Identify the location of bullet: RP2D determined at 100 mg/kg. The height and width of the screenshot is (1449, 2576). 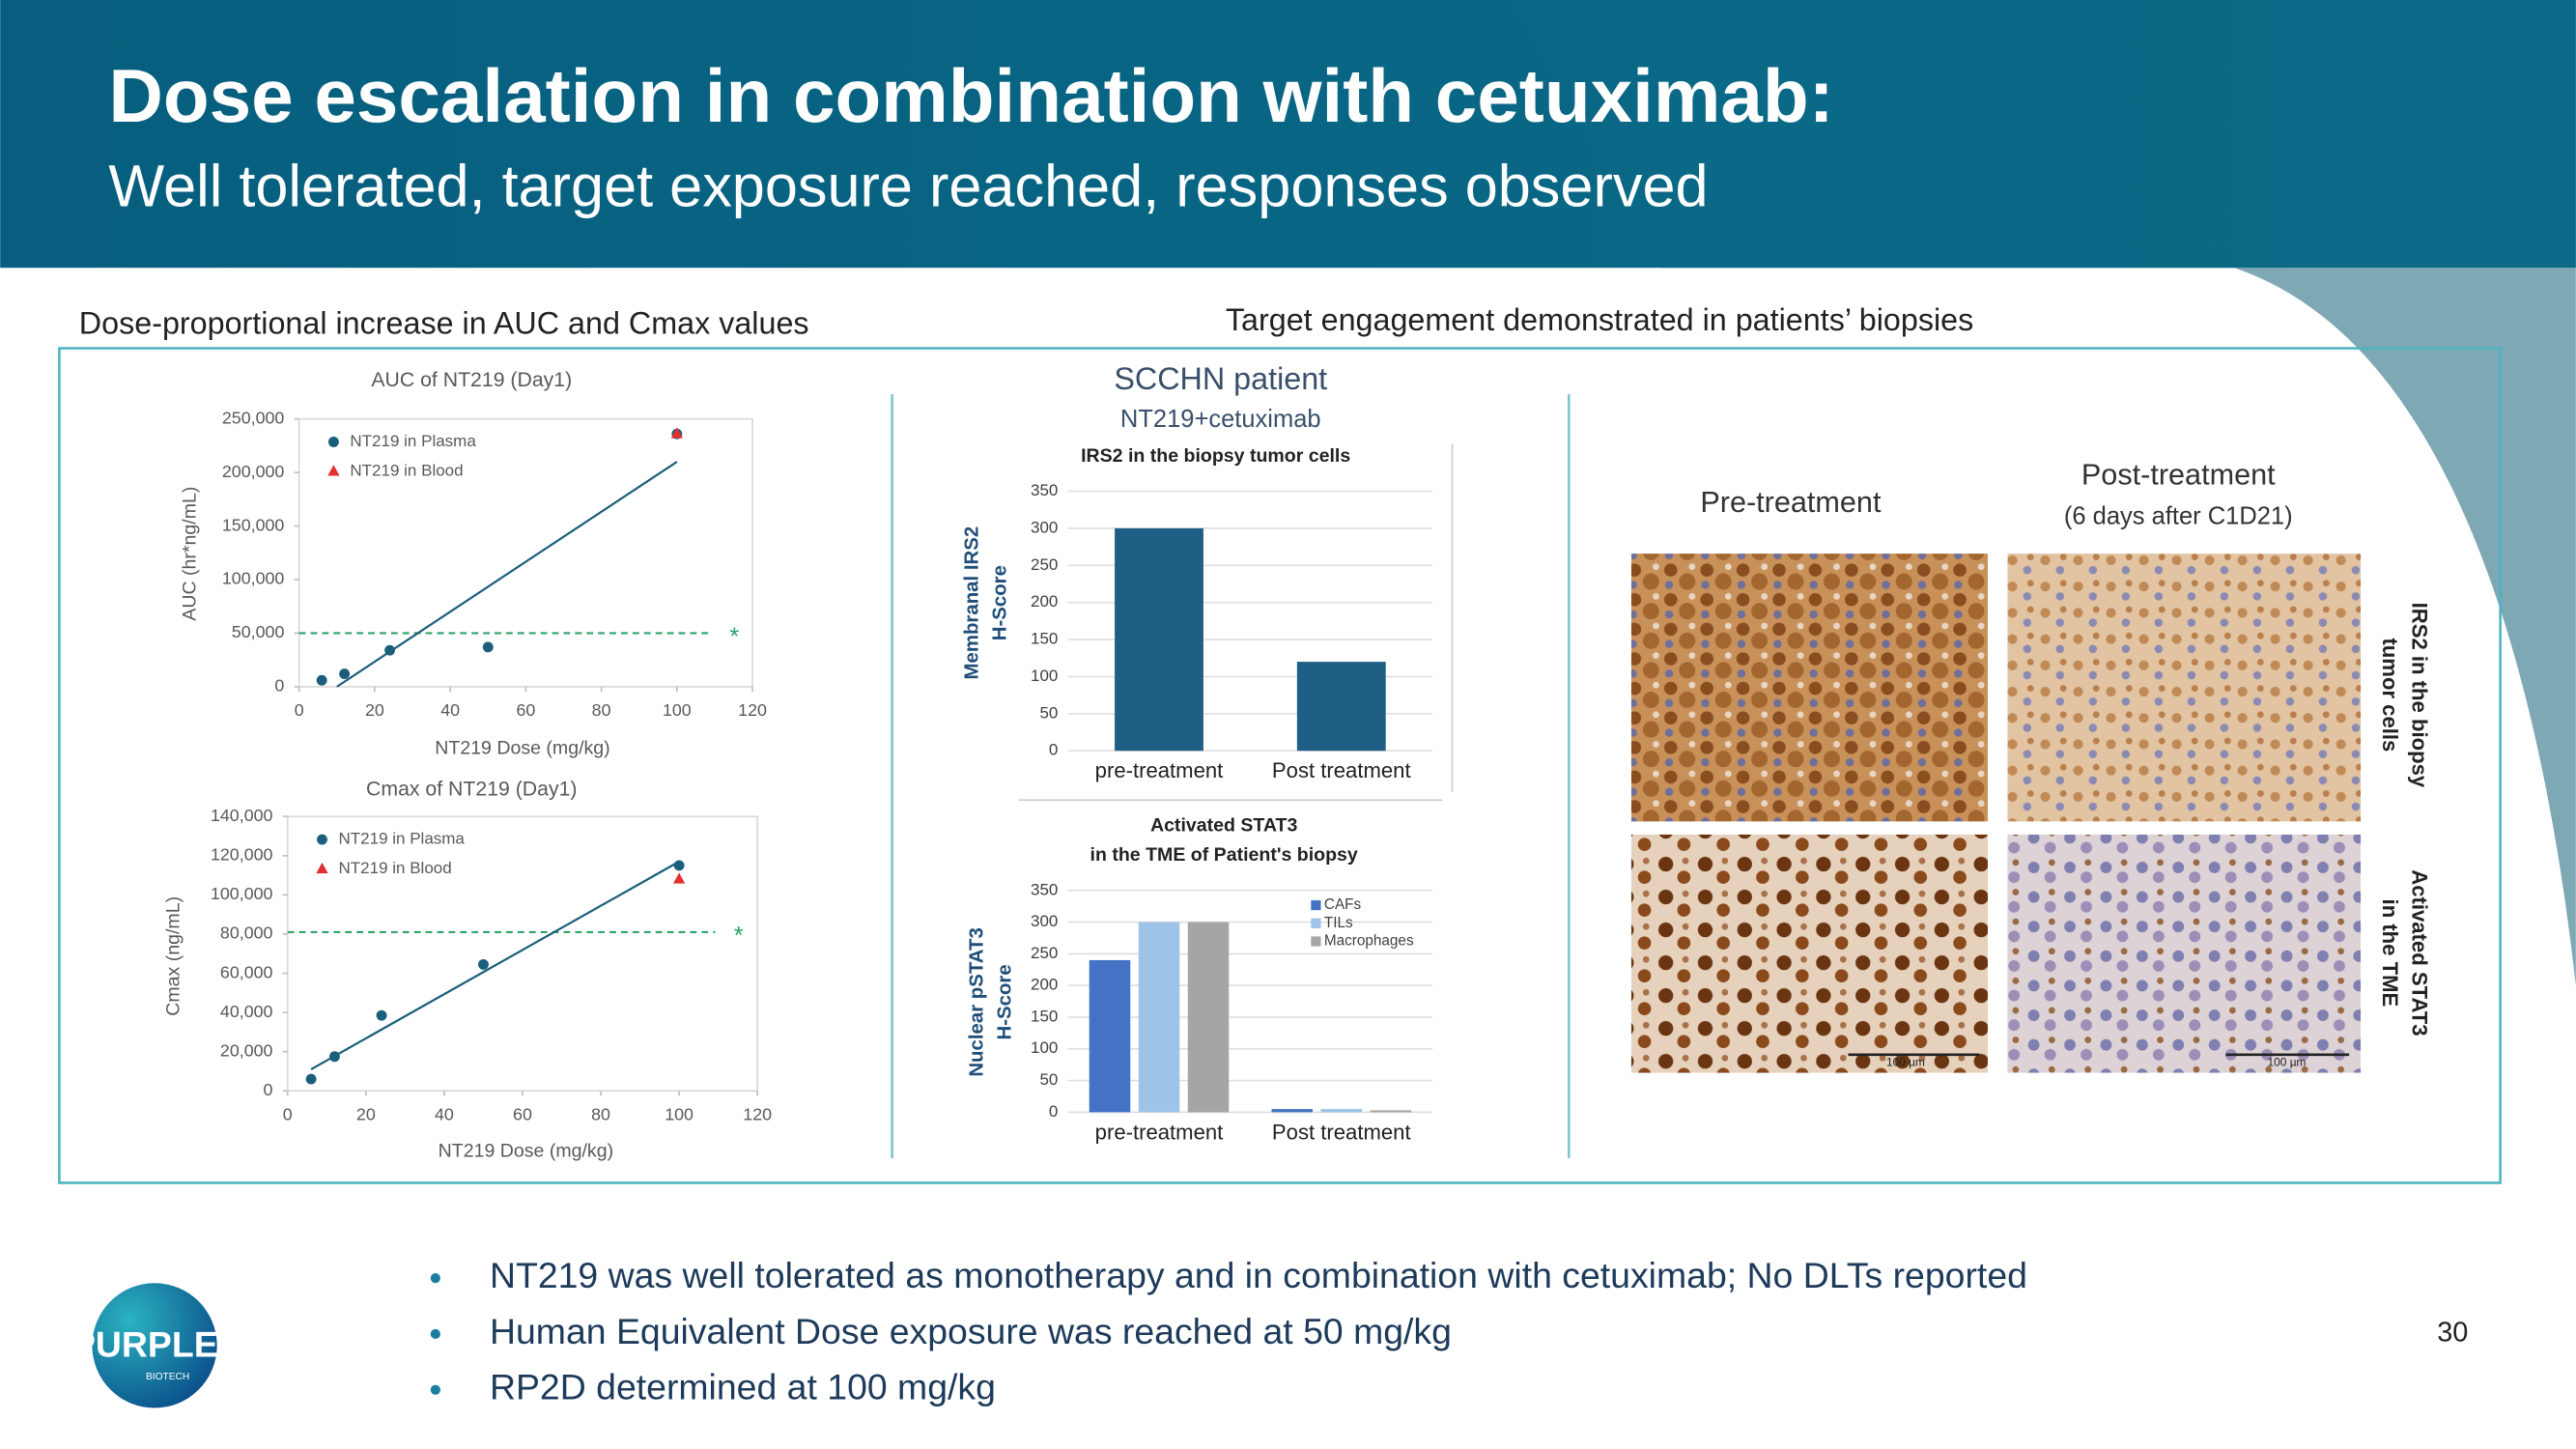
(743, 1387).